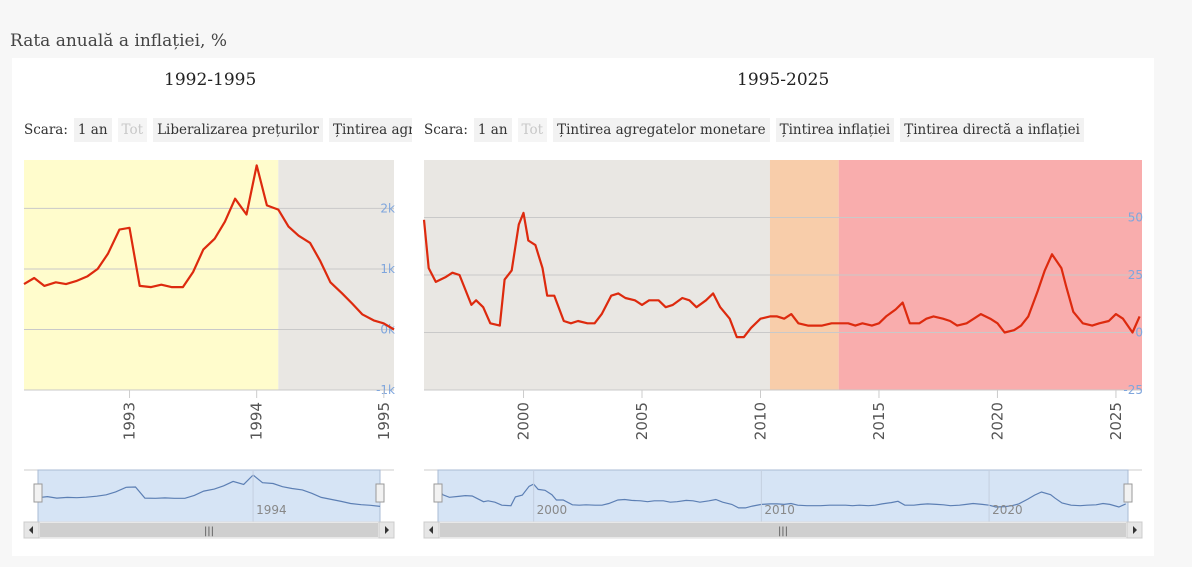 Image resolution: width=1192 pixels, height=567 pixels. What do you see at coordinates (1116, 421) in the screenshot?
I see `x-tick-label: 2025` at bounding box center [1116, 421].